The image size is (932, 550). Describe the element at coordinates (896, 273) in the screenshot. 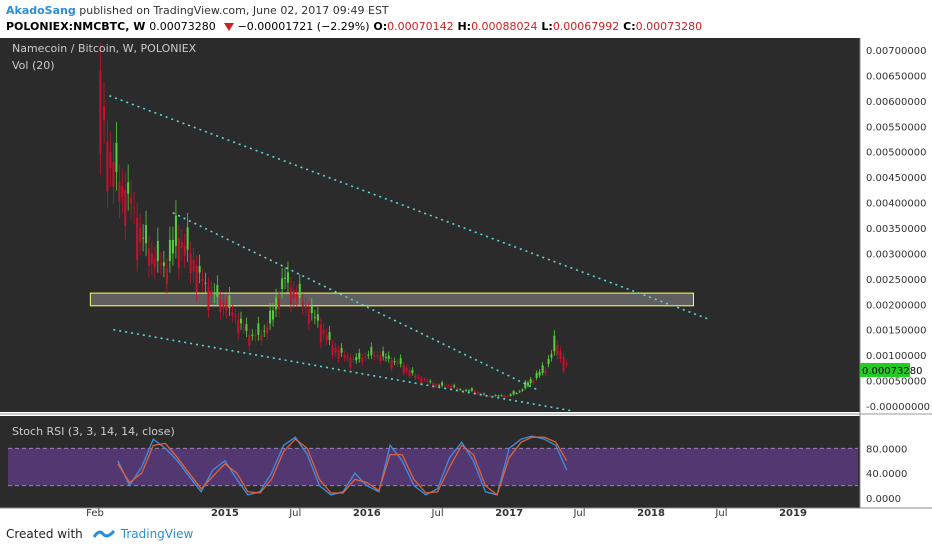

I see `price-axis` at that location.